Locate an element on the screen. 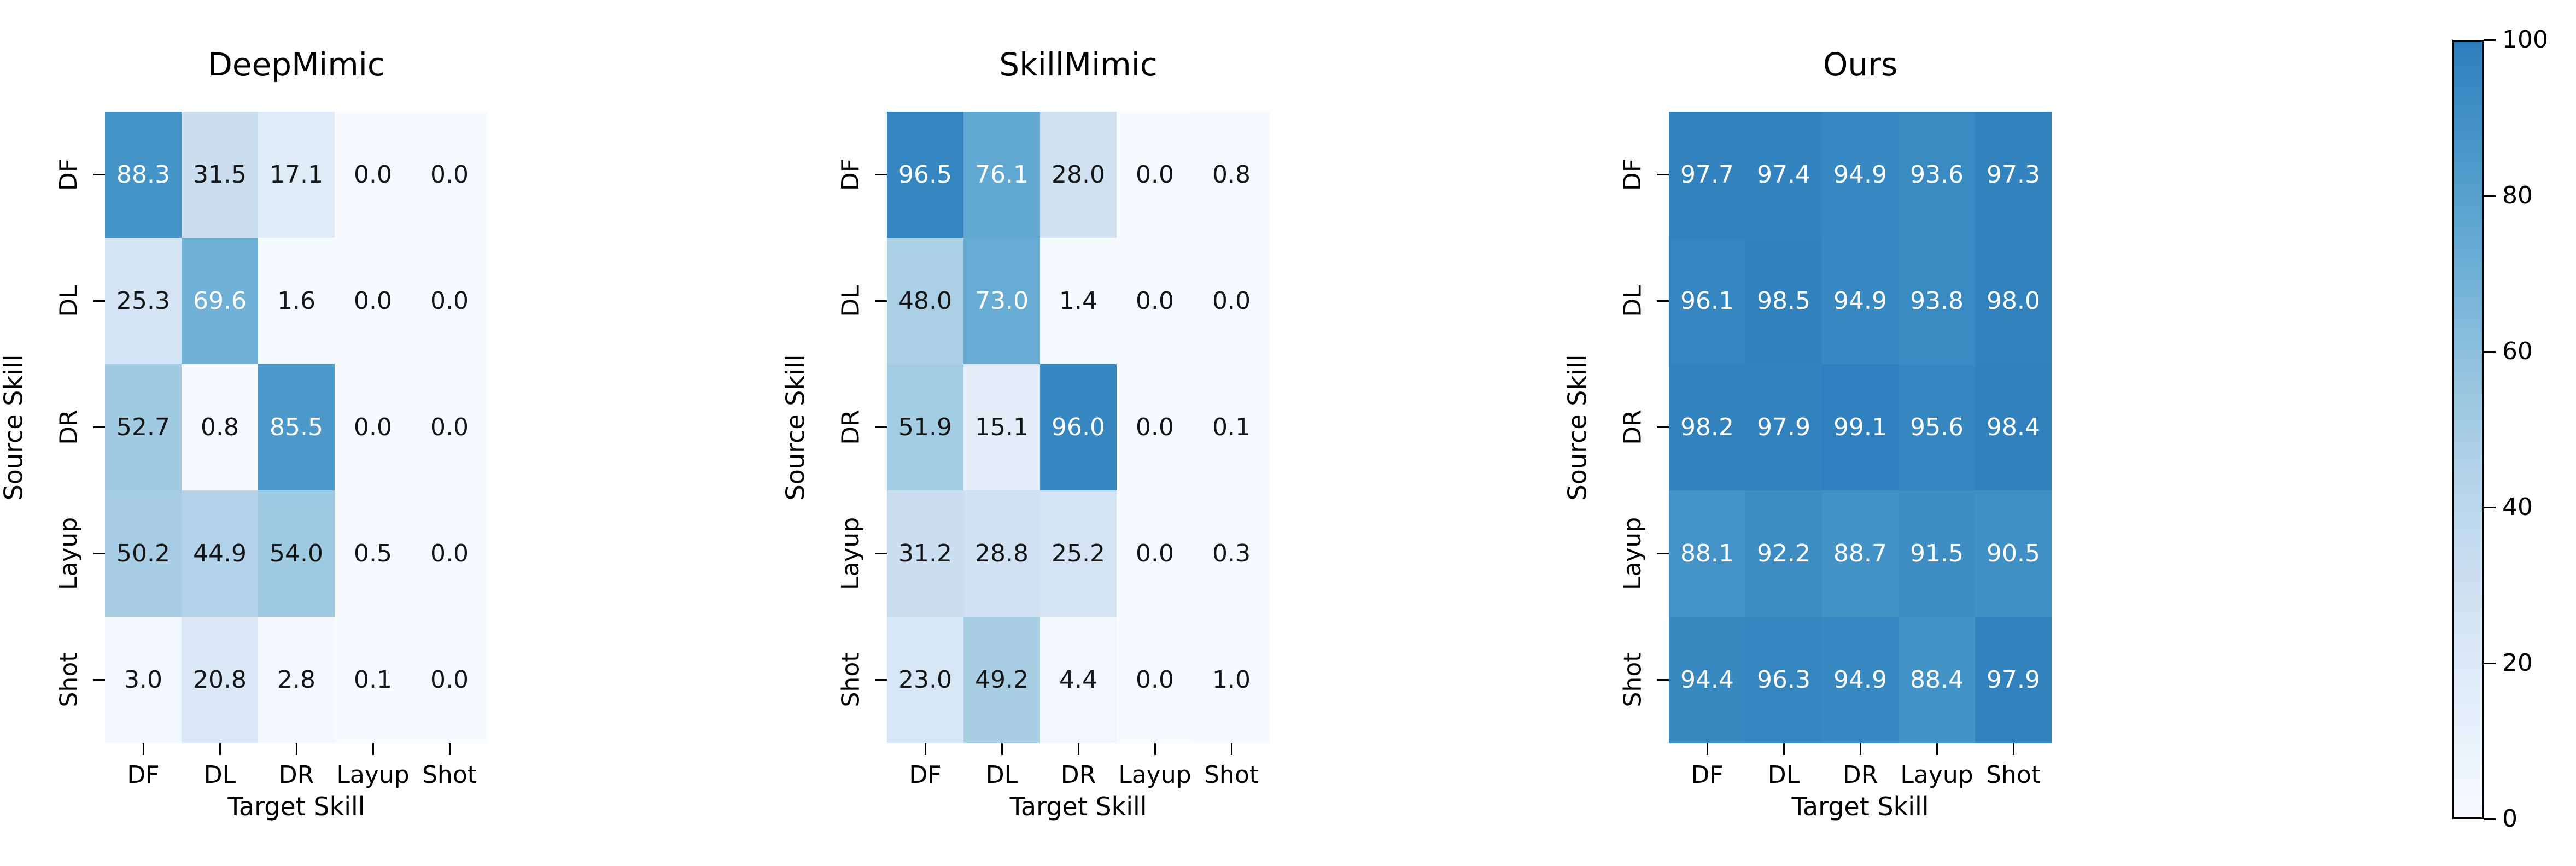 The height and width of the screenshot is (866, 2576). cell-value: 0.1 is located at coordinates (373, 680).